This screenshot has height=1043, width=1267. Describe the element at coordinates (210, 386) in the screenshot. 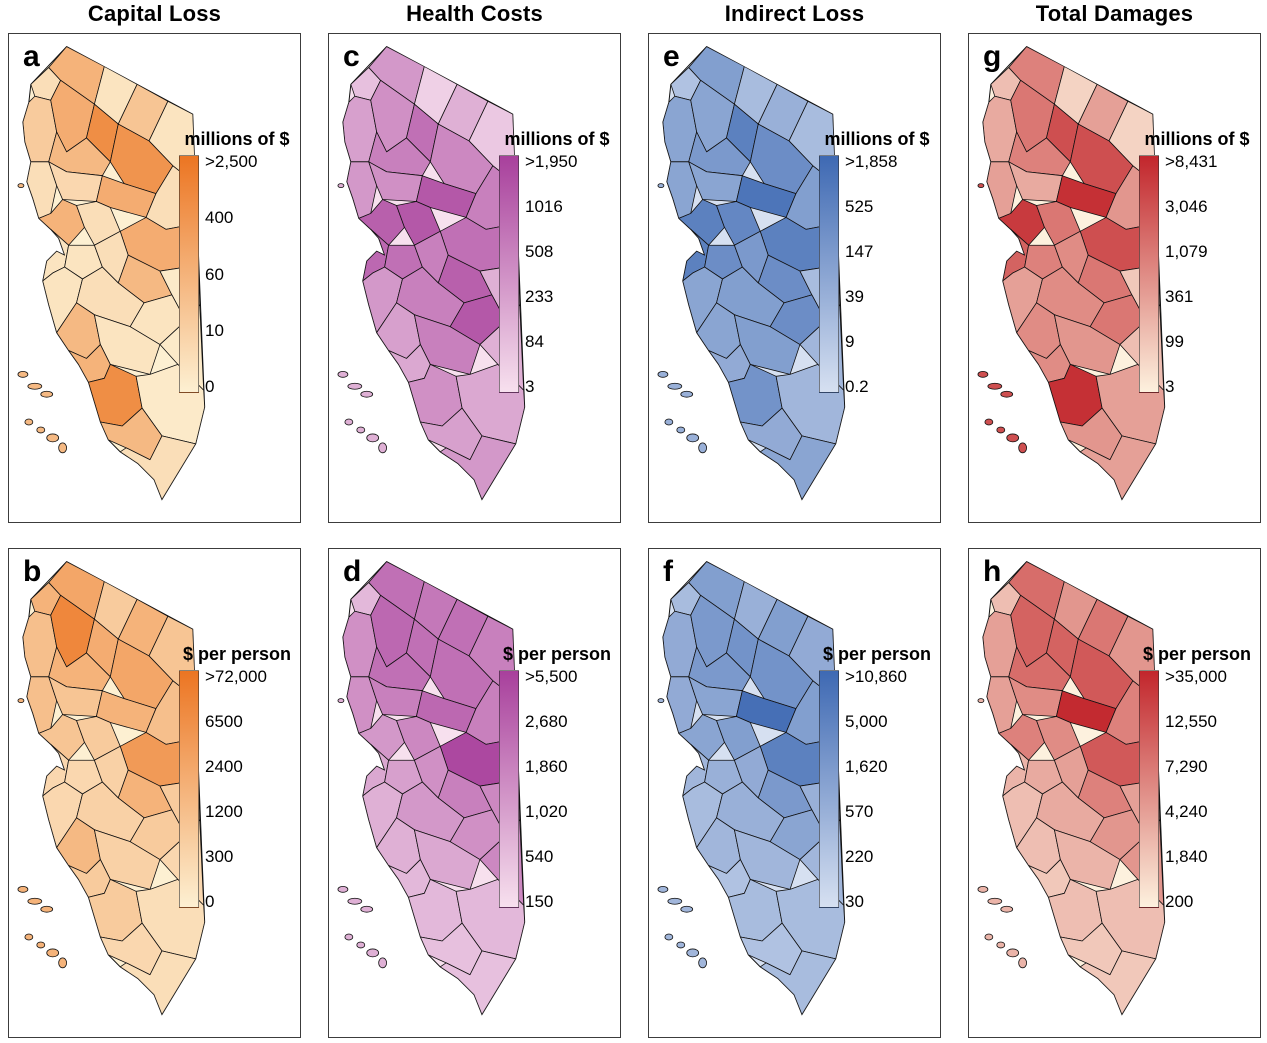

I see `legend-tick-label: 0` at that location.